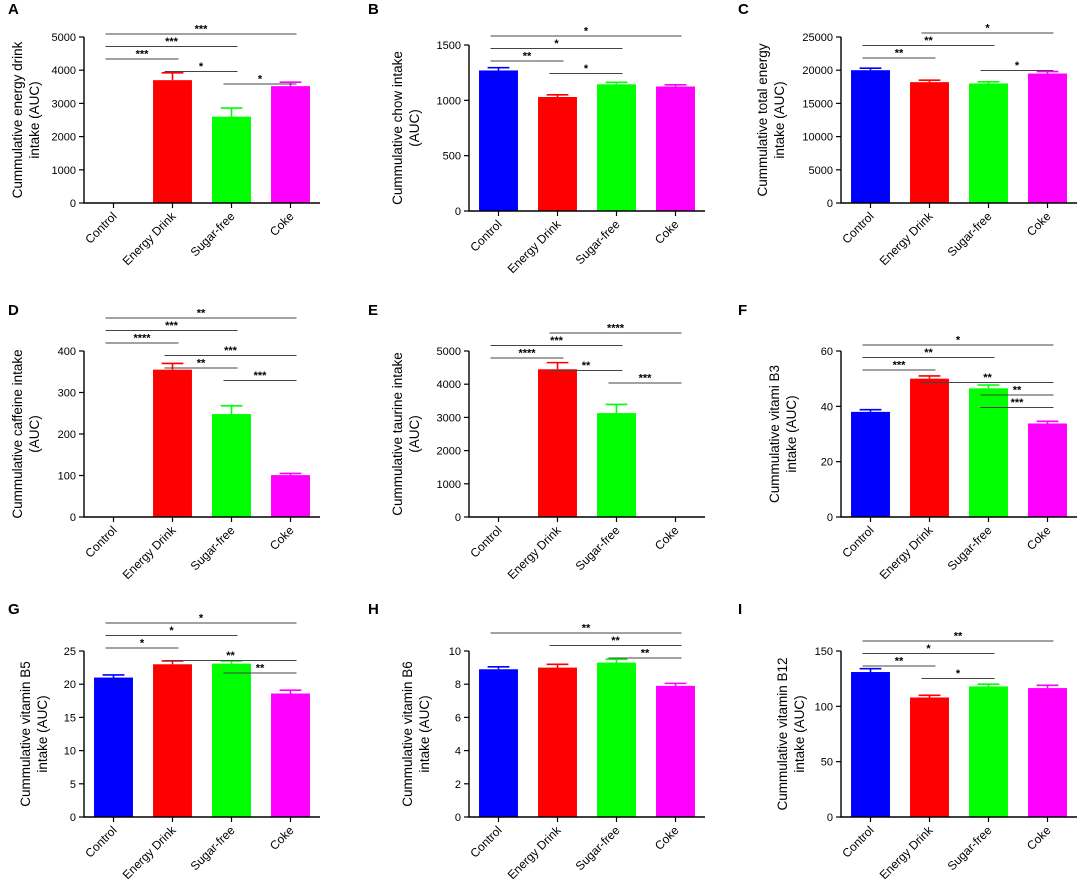  I want to click on y-axis-label: Cummulative vitamin B12 intake (AUC), so click(791, 733).